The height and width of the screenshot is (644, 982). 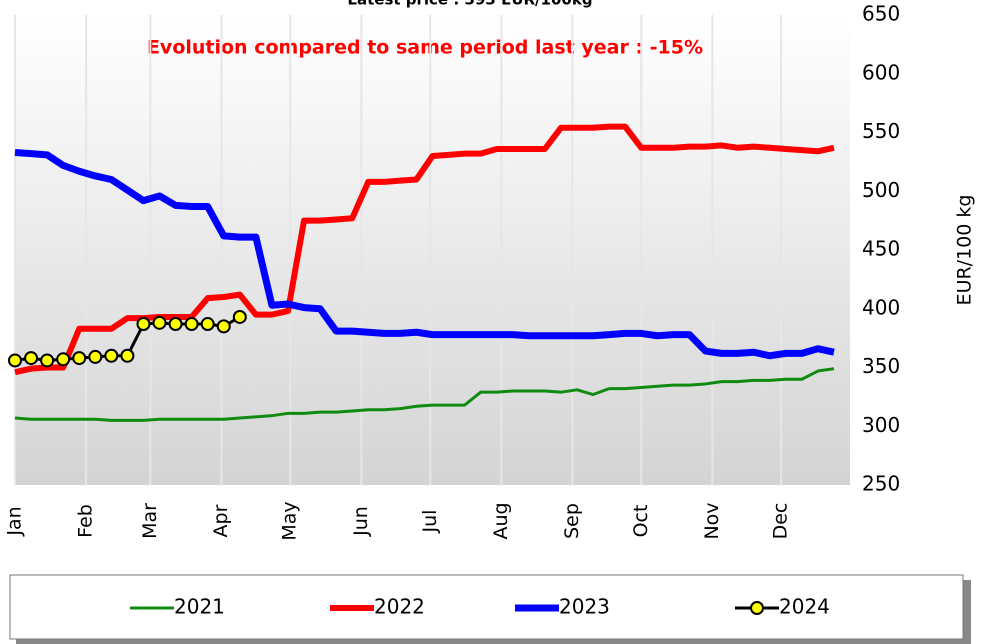 I want to click on legend-label: 2023, so click(x=584, y=607).